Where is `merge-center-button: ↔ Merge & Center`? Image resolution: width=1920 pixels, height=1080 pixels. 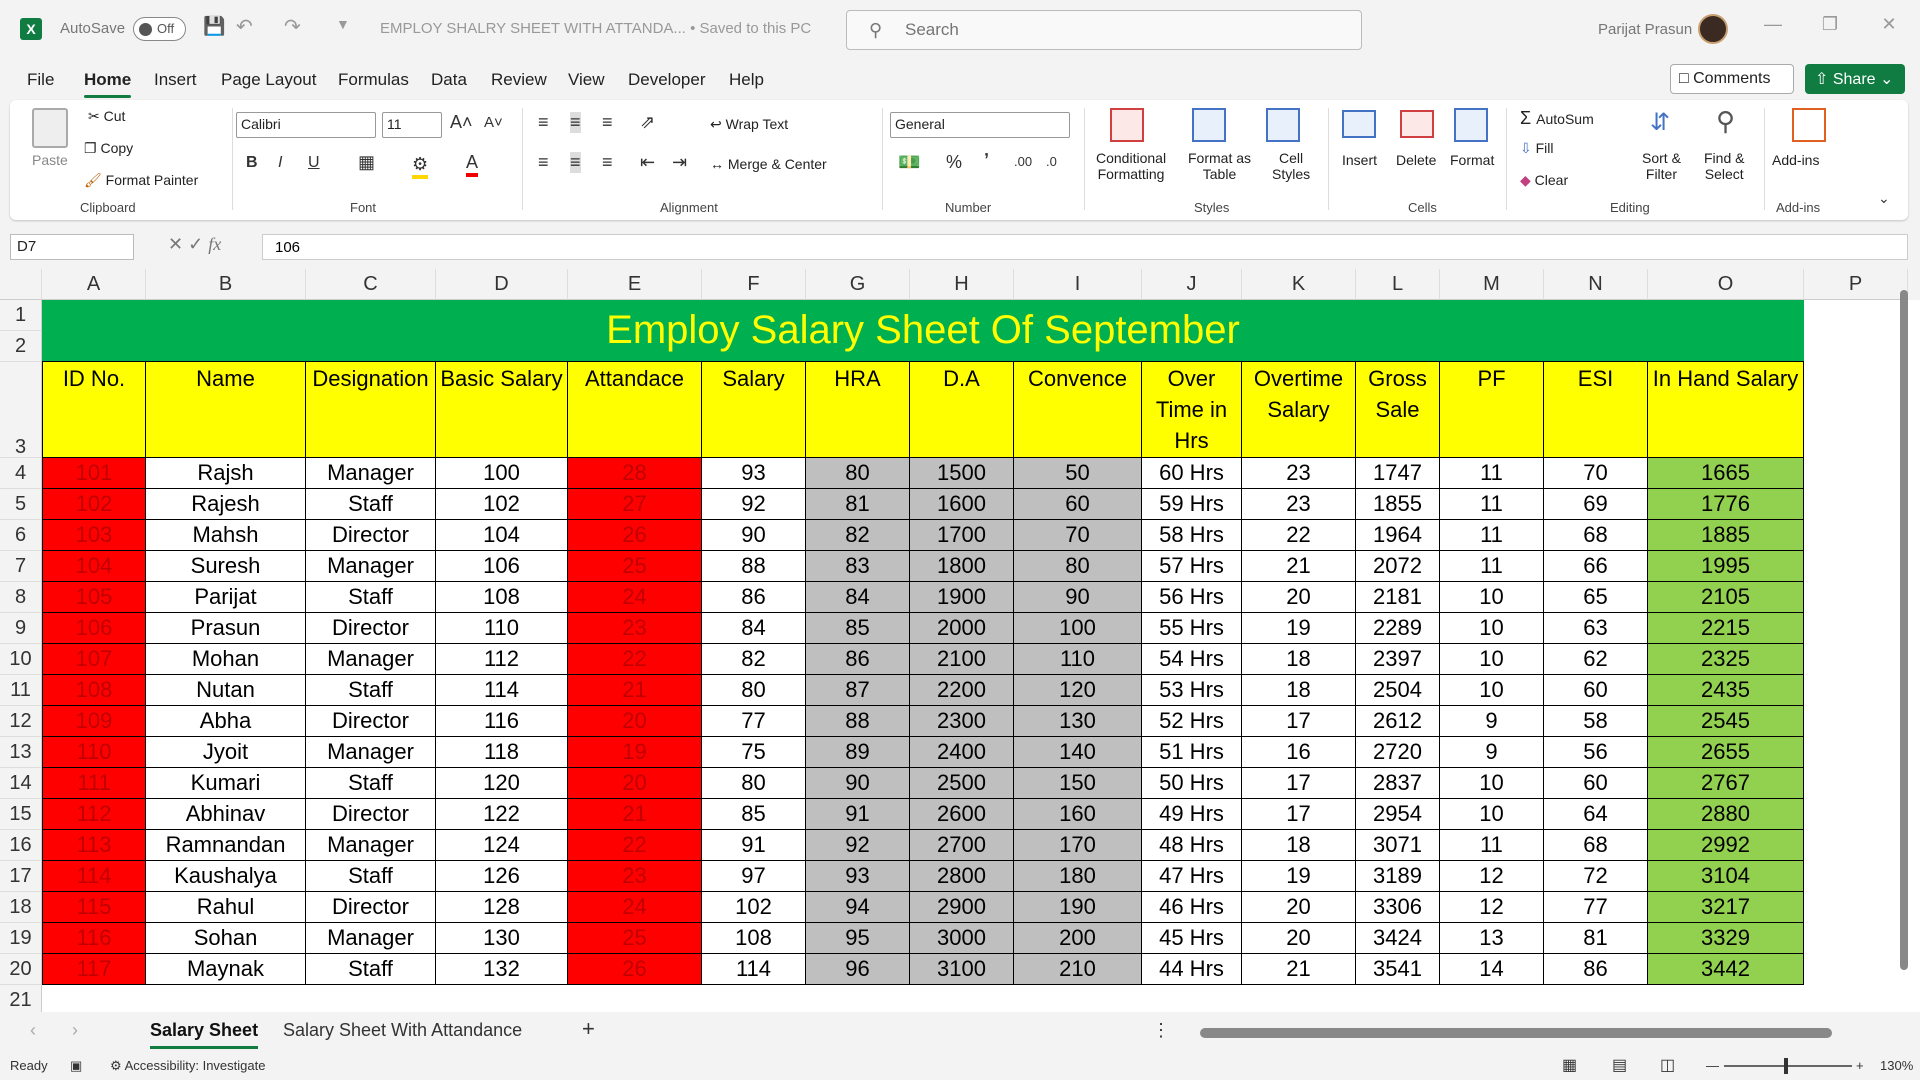
merge-center-button: ↔ Merge & Center is located at coordinates (768, 164).